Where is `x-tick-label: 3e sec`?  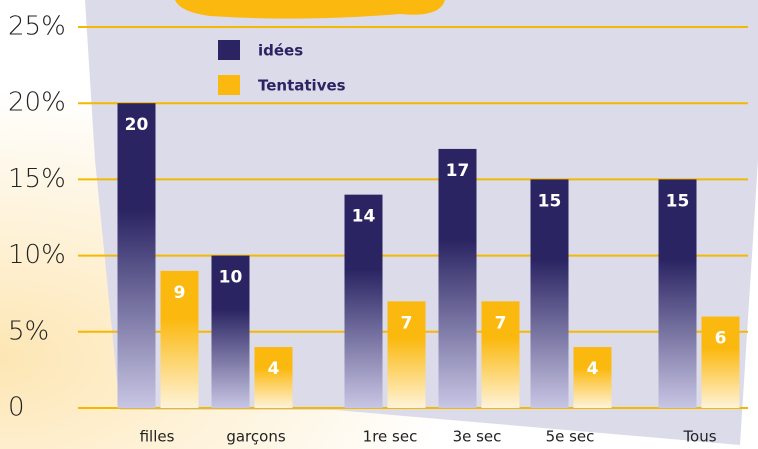
x-tick-label: 3e sec is located at coordinates (477, 437).